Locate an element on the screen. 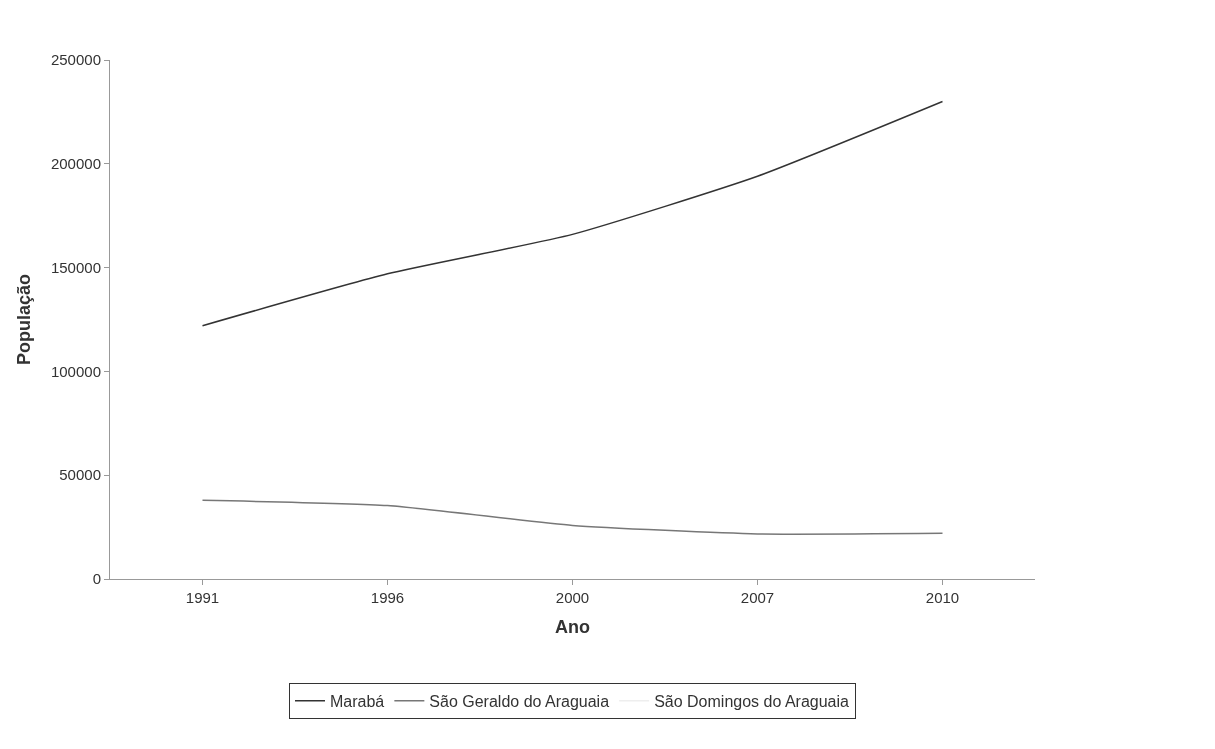  y-tick-label: 50000 is located at coordinates (80, 475).